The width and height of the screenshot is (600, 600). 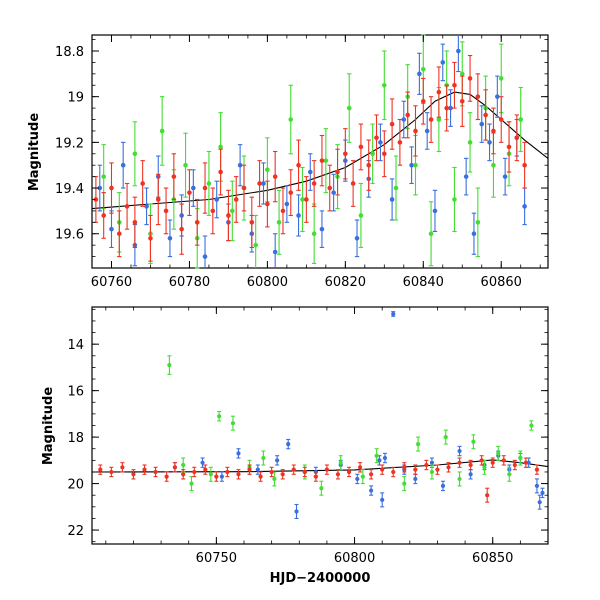 What do you see at coordinates (111, 282) in the screenshot?
I see `x-tick-label: 60760` at bounding box center [111, 282].